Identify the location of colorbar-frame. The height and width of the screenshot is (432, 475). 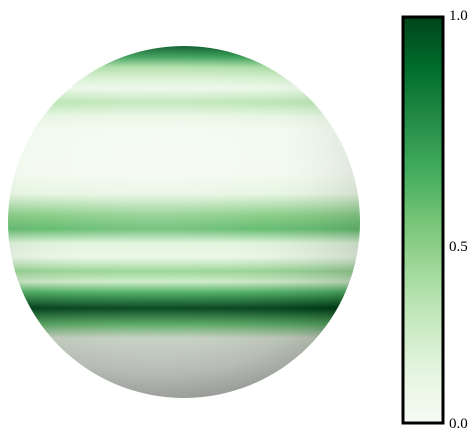
(423, 220).